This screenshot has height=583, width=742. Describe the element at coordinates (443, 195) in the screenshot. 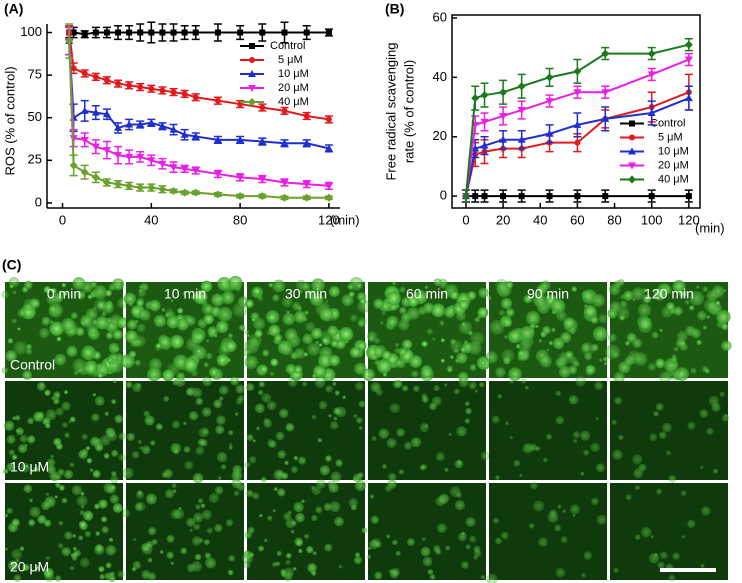

I see `y-tick-label: 0` at that location.